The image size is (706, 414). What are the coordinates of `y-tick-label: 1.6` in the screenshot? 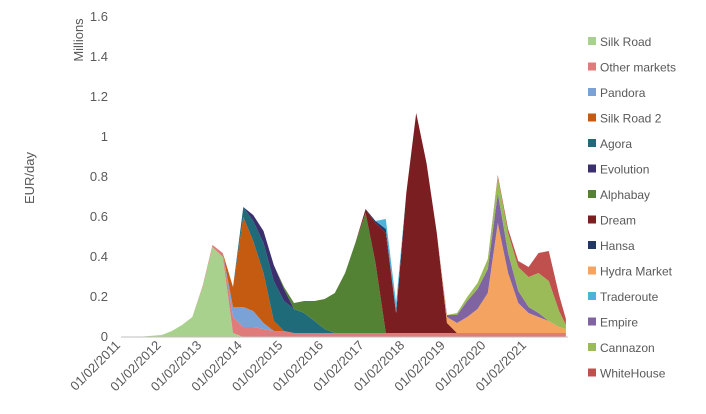 It's located at (99, 16).